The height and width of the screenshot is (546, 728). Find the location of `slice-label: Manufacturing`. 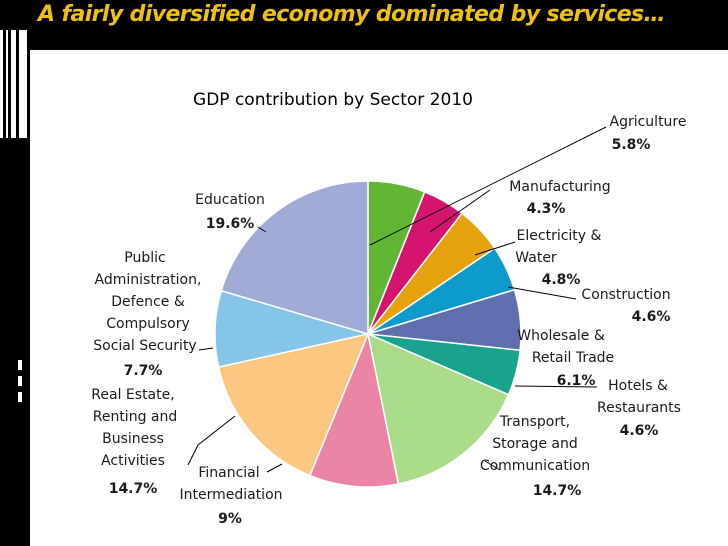

slice-label: Manufacturing is located at coordinates (559, 187).